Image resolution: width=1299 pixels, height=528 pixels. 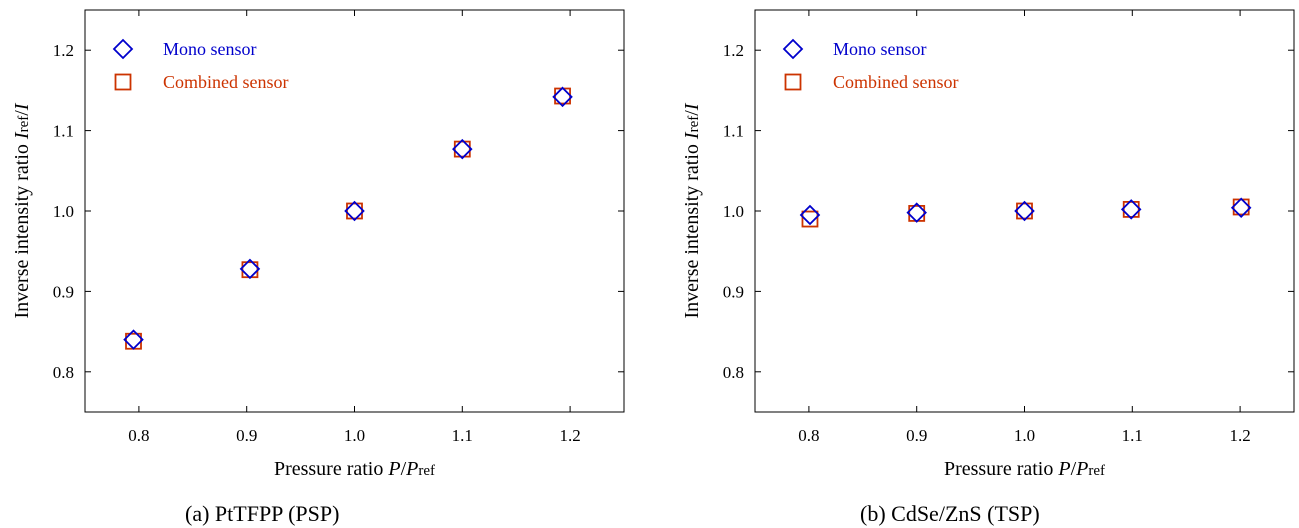 I want to click on panel-caption: (b) CdSe/ZnS (TSP), so click(x=950, y=513).